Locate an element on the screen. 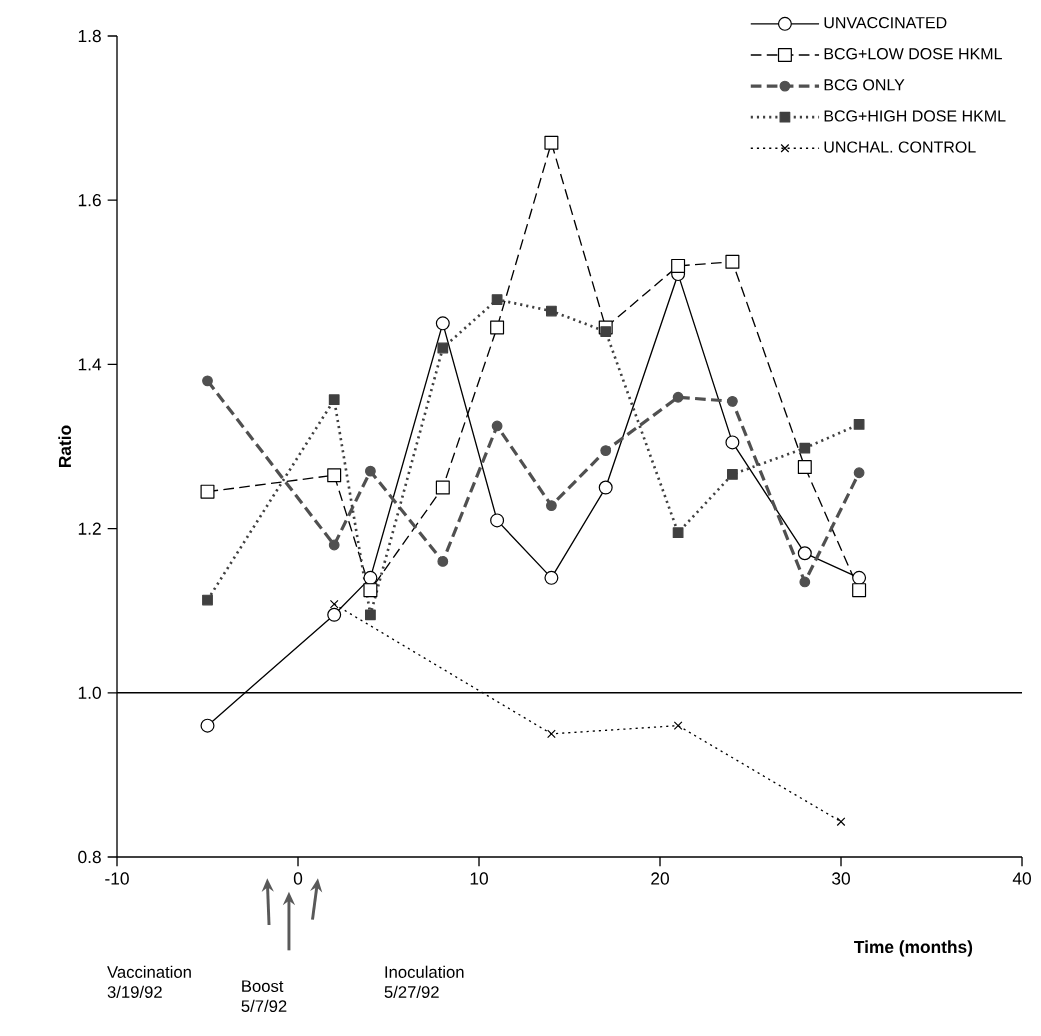 This screenshot has height=1036, width=1041. legend-label: BCG+LOW DOSE HKML is located at coordinates (913, 54).